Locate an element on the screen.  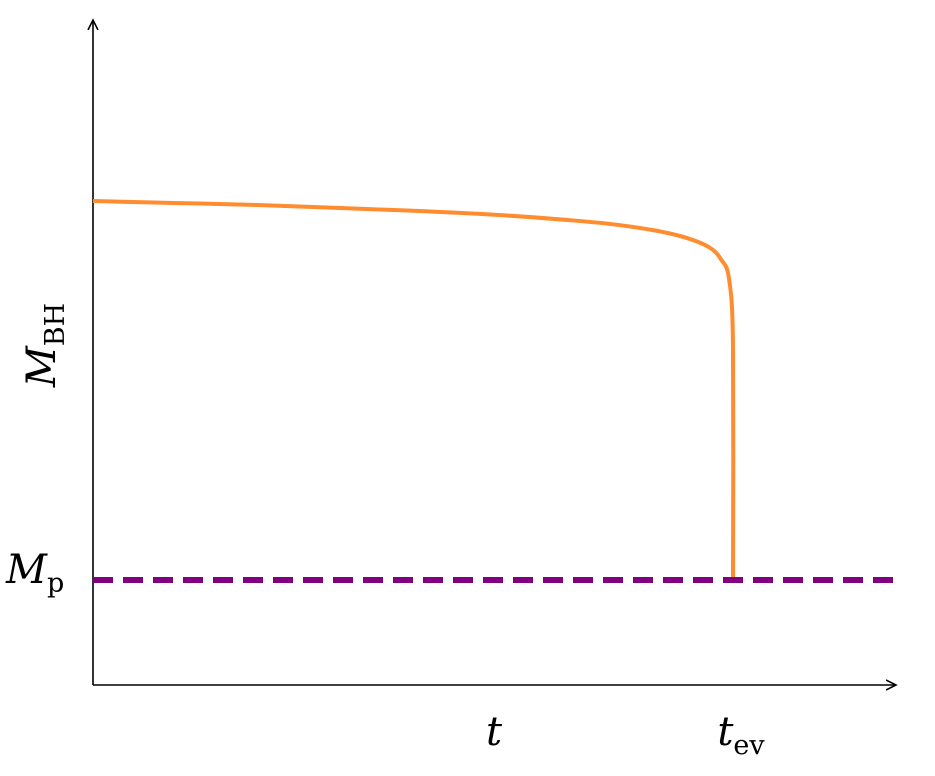
y-tick-label-mp: Mp is located at coordinates (34, 573).